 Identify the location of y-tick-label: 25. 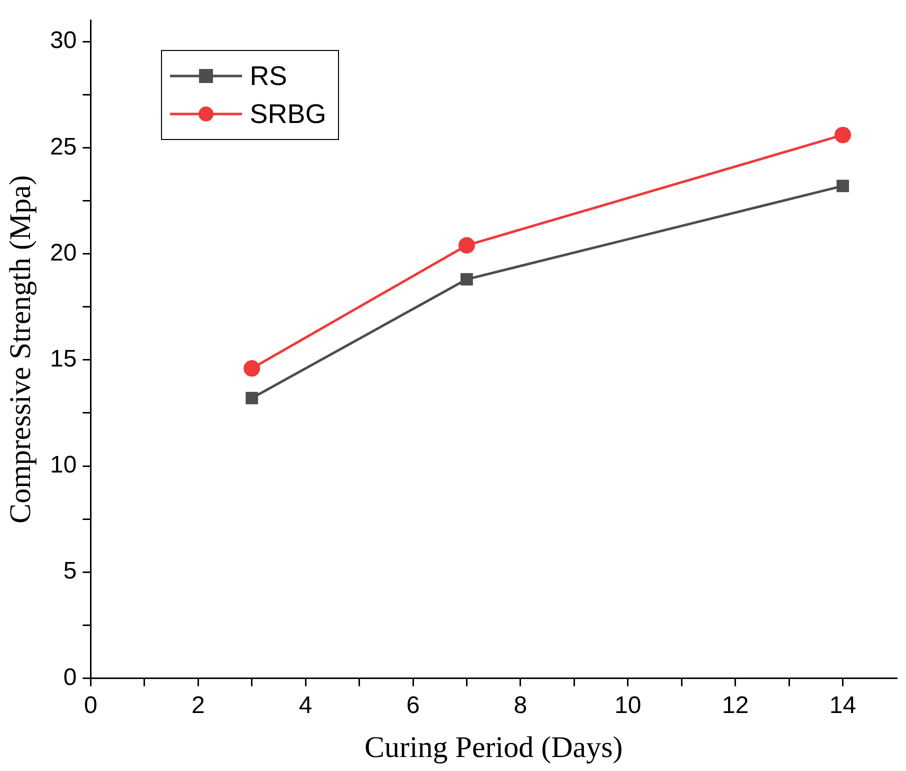
(63, 146).